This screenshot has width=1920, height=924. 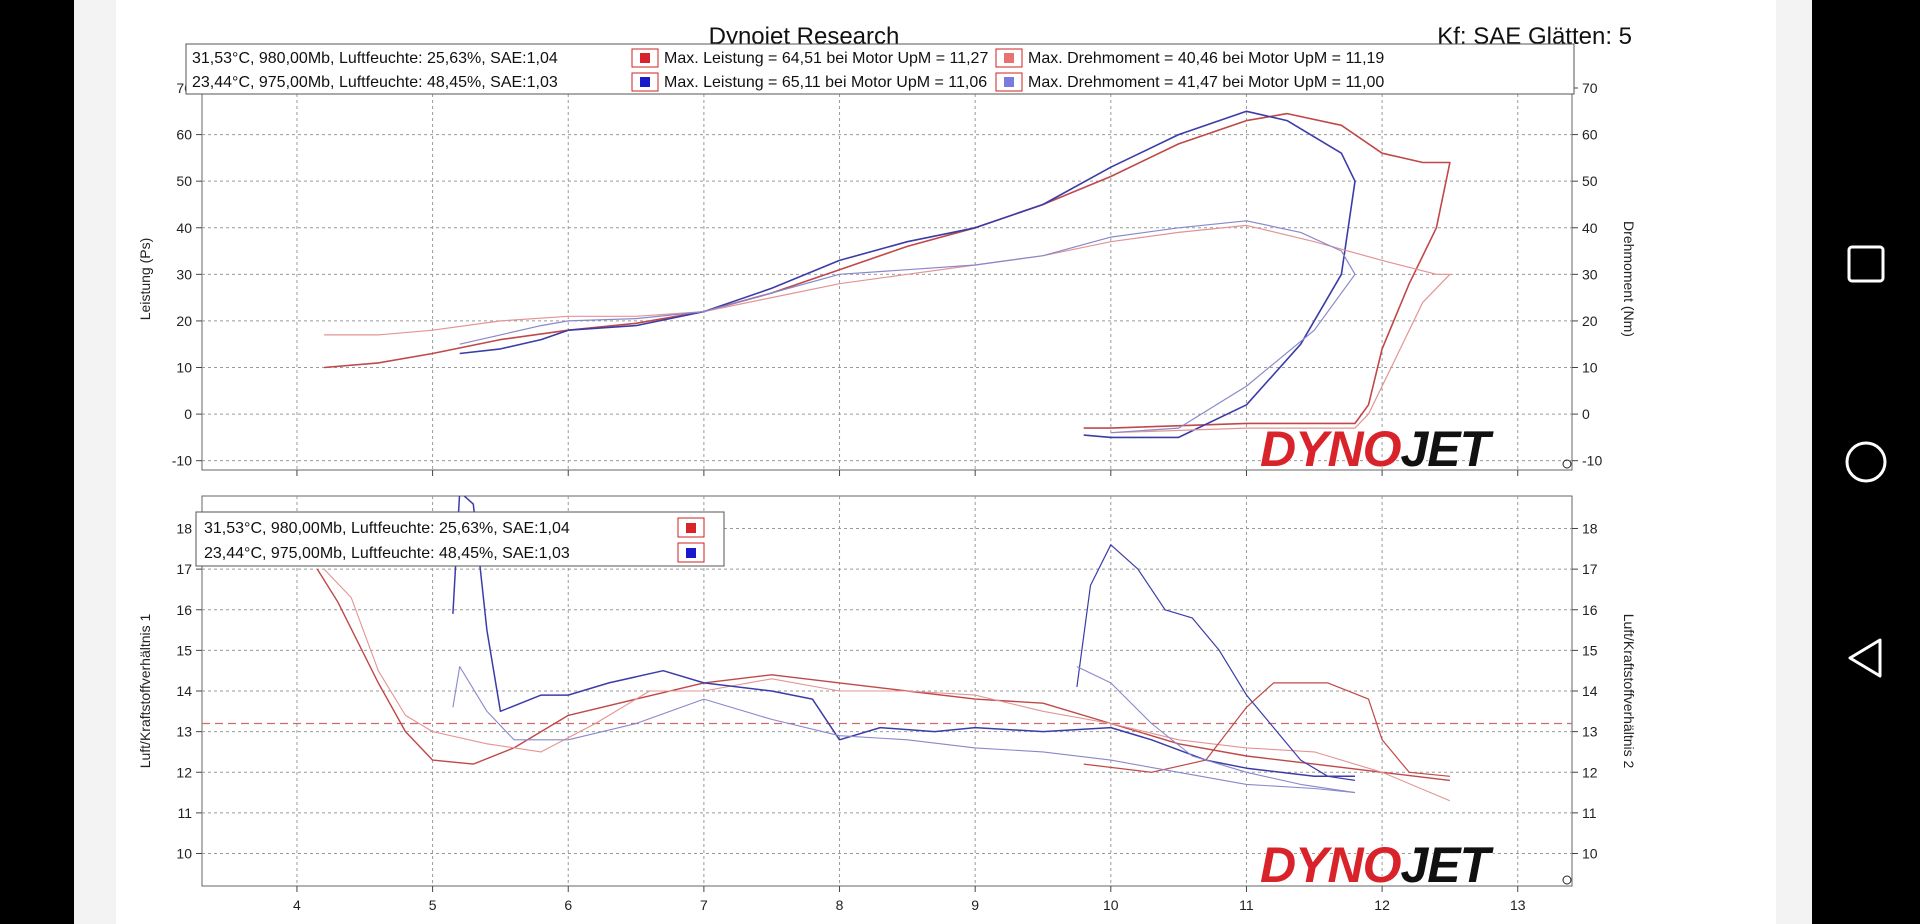 I want to click on x-tick-label: 6, so click(x=568, y=905).